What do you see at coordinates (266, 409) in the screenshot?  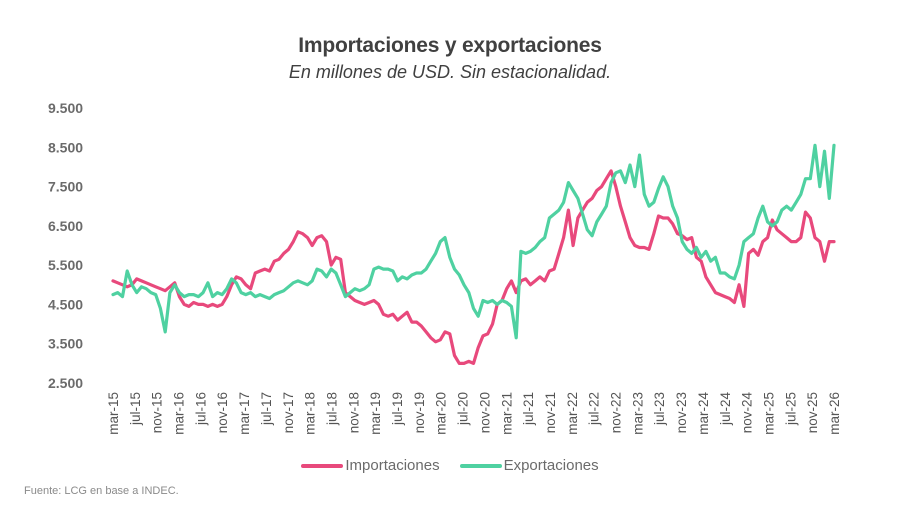 I see `x-tick-label: jul-17` at bounding box center [266, 409].